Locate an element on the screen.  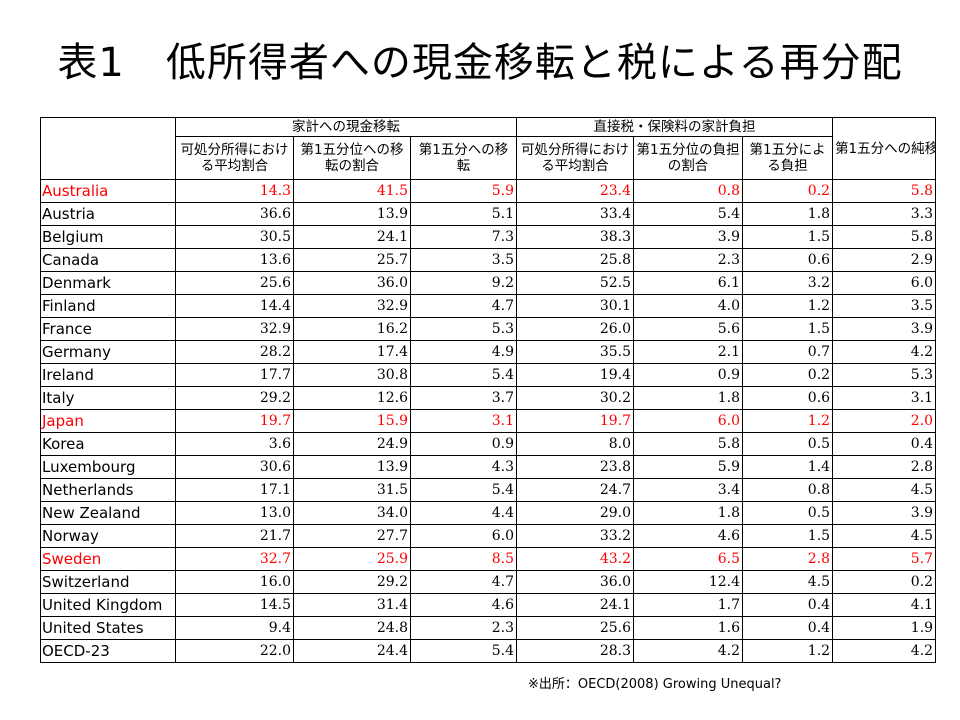
value-cell: 13.0 is located at coordinates (234, 513).